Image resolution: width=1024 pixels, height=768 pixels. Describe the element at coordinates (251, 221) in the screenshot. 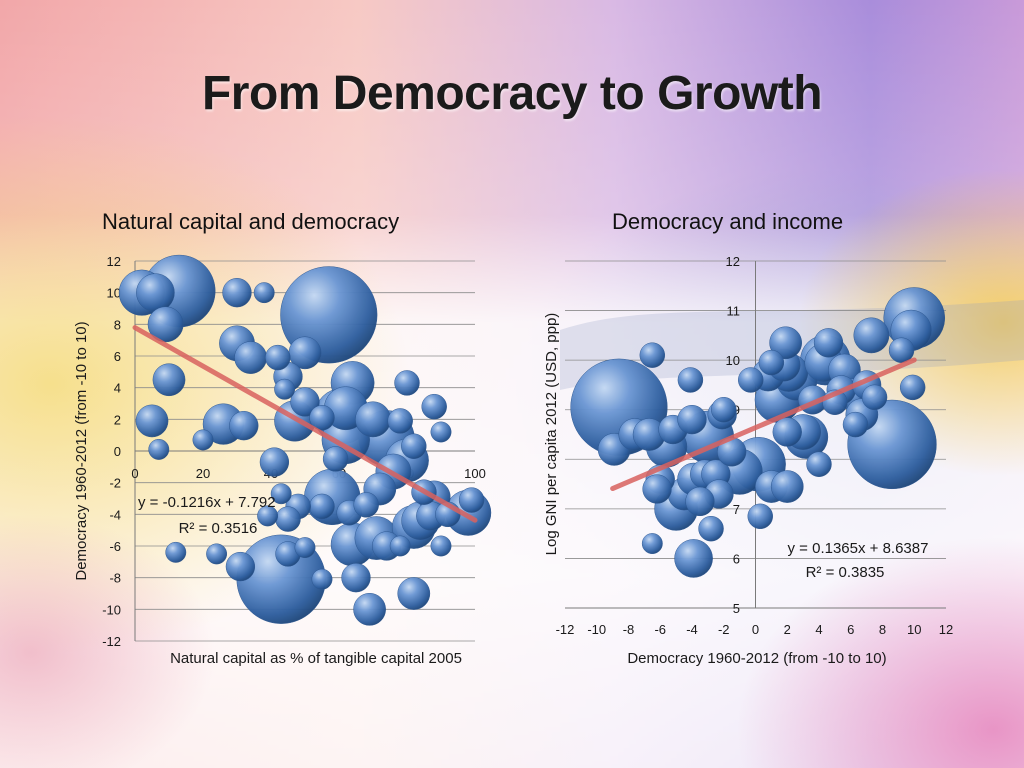

I see `left-chart-title: Natural capital and democracy` at that location.